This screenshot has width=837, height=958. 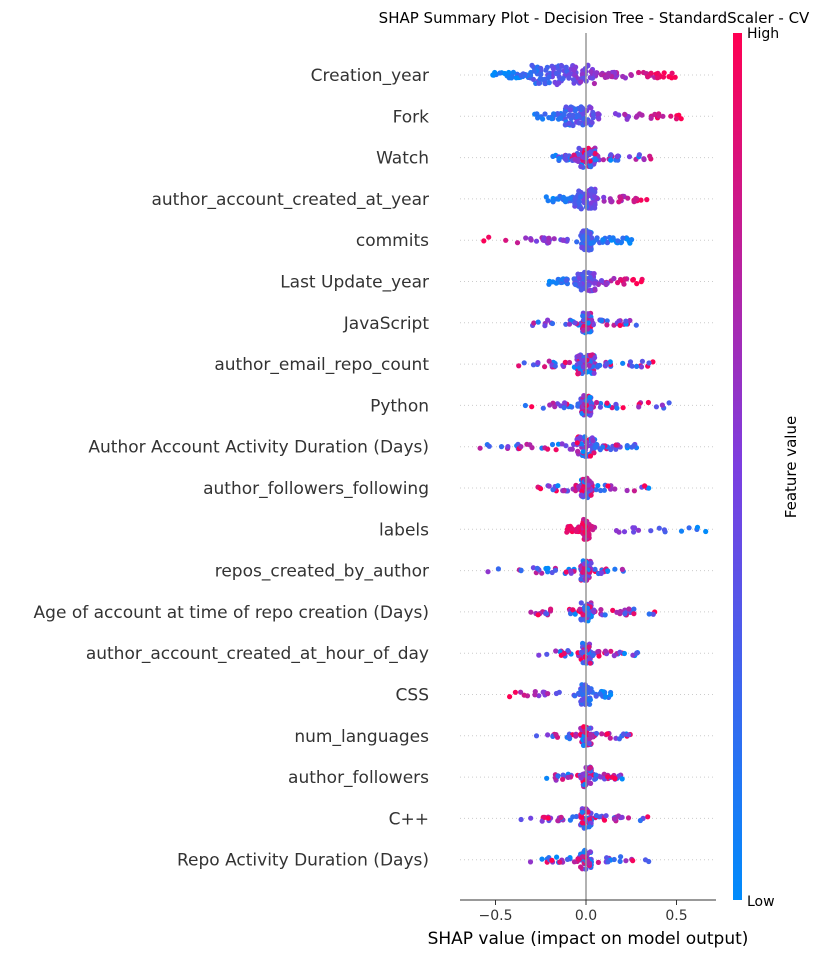 What do you see at coordinates (411, 117) in the screenshot?
I see `feature-label: Fork` at bounding box center [411, 117].